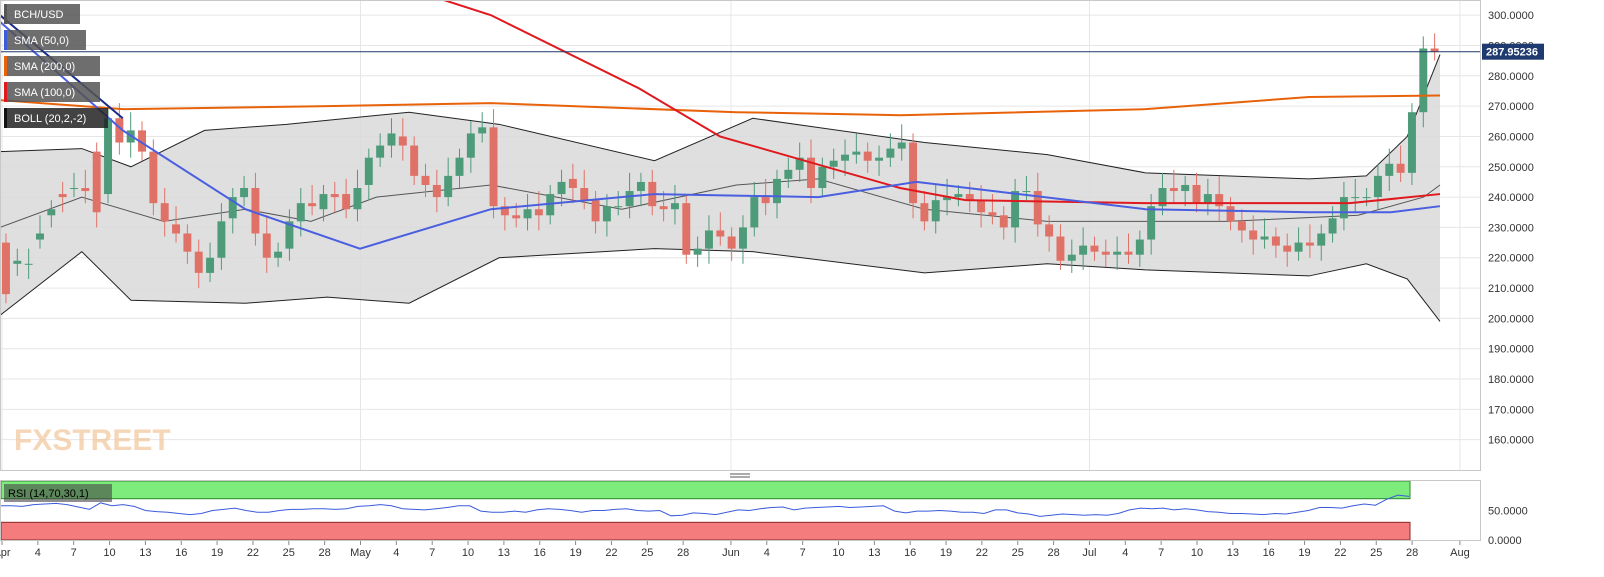 The image size is (1604, 577). Describe the element at coordinates (44, 93) in the screenshot. I see `legend-label: SMA (100,0)` at that location.